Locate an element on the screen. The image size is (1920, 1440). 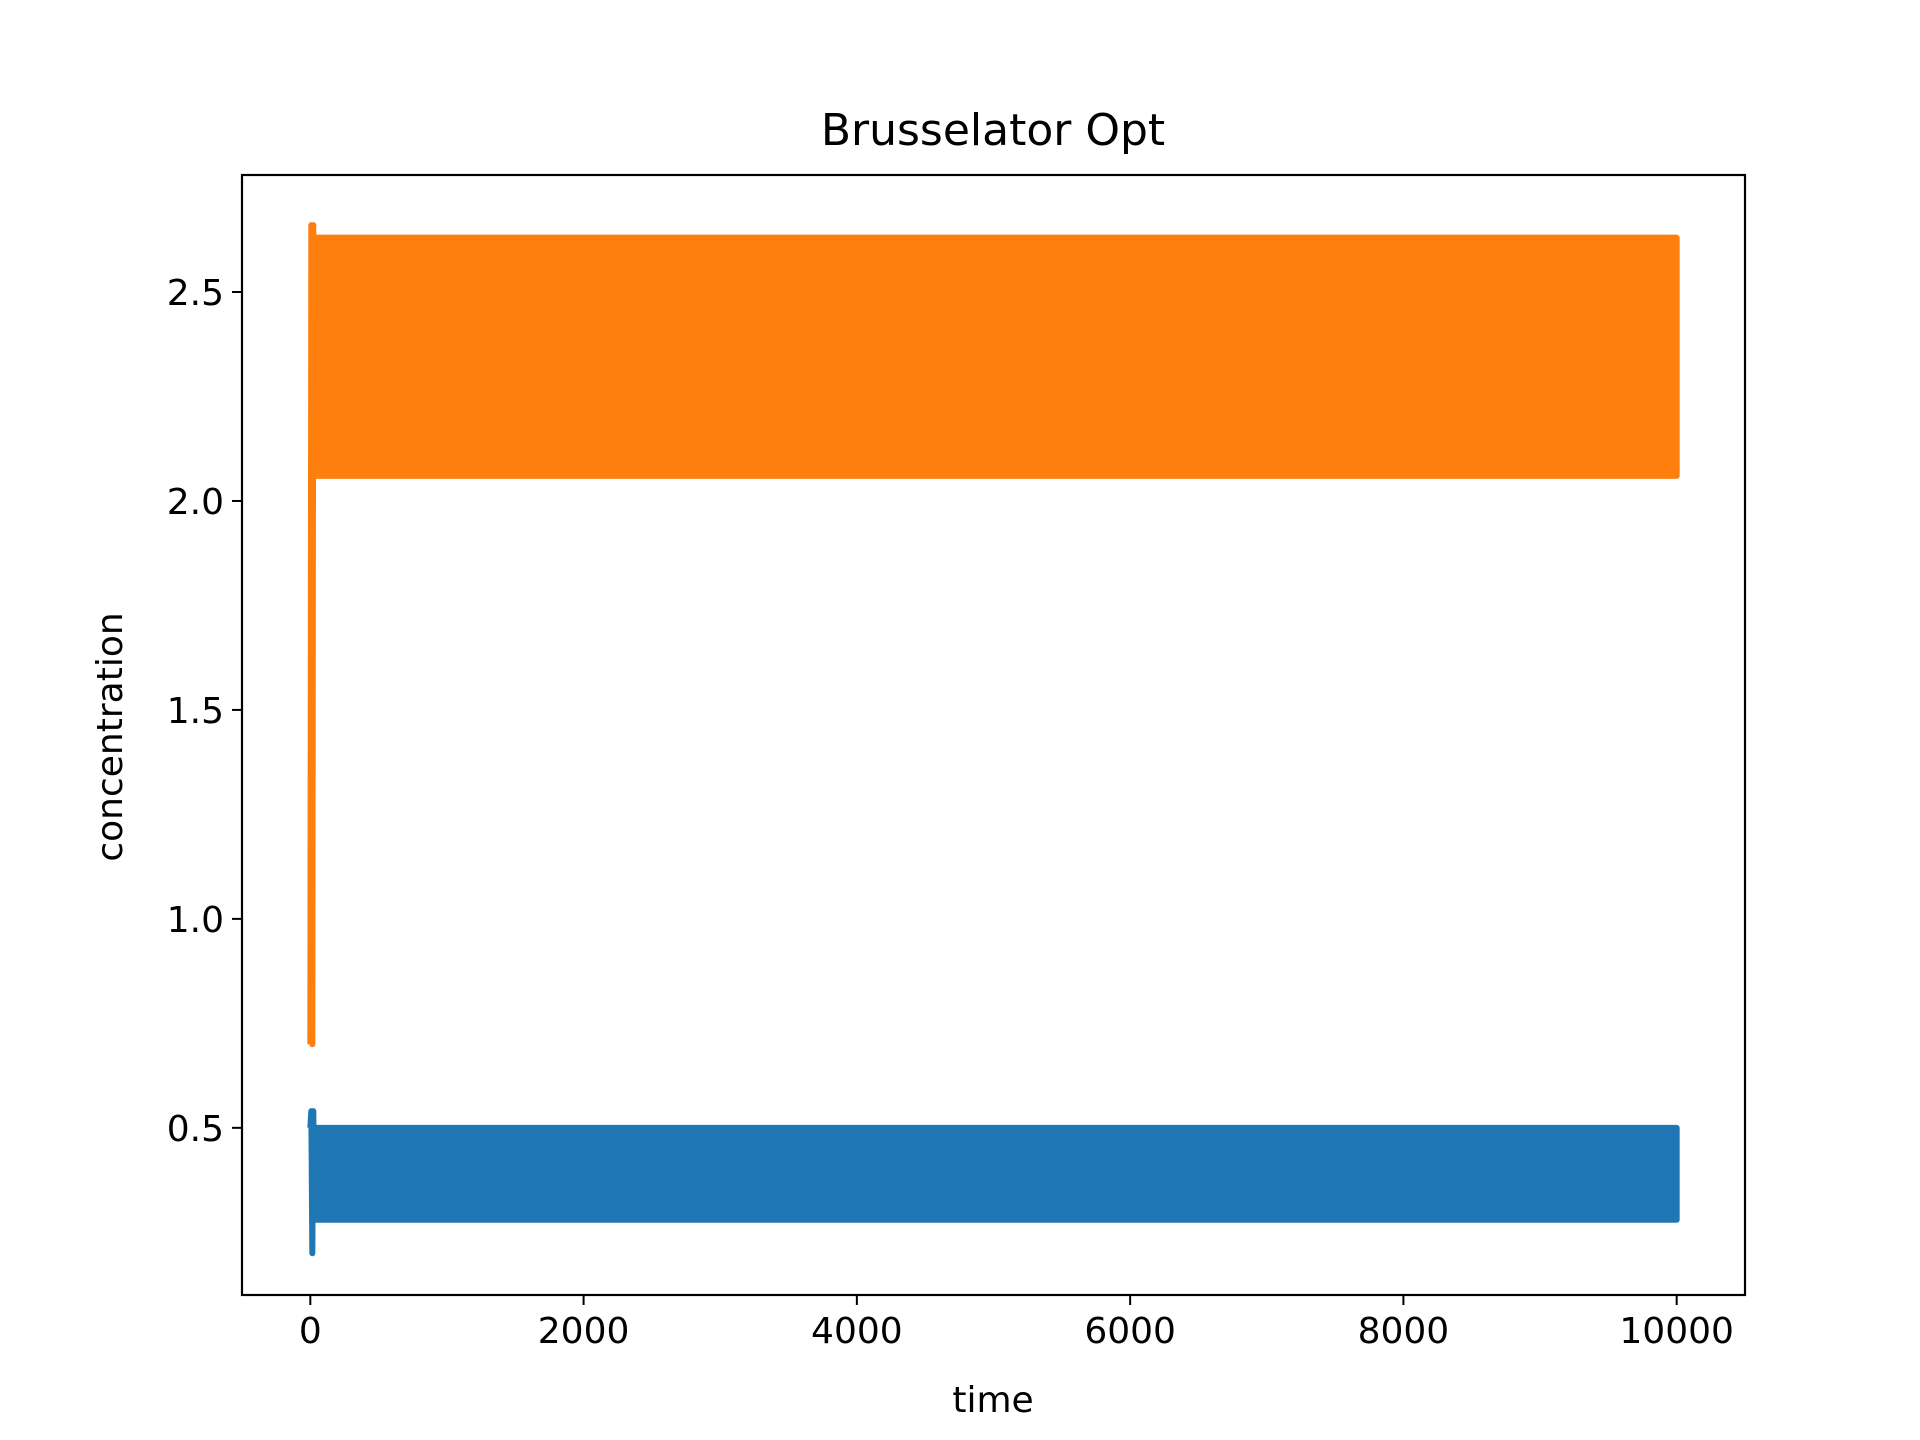
y-tick-label: 2.0 is located at coordinates (195, 502).